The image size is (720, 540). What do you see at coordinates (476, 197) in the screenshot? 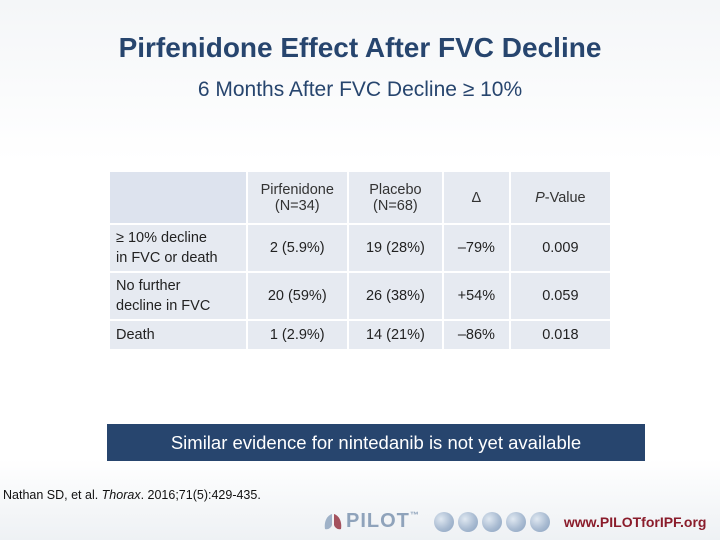
I see `header-delta: Δ` at bounding box center [476, 197].